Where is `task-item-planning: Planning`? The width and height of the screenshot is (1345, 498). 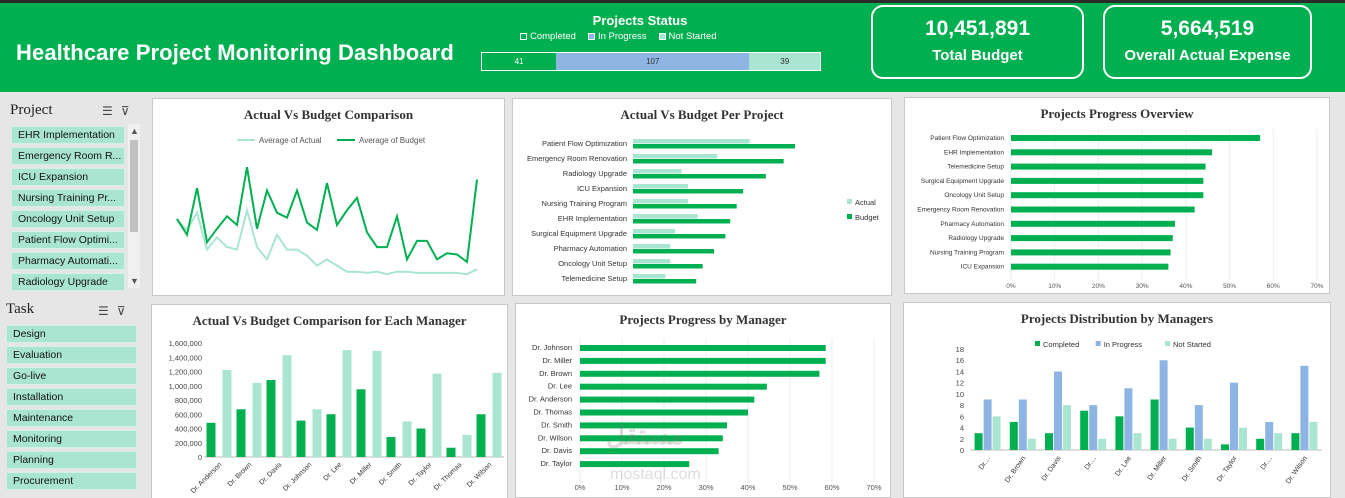
task-item-planning: Planning is located at coordinates (71, 460).